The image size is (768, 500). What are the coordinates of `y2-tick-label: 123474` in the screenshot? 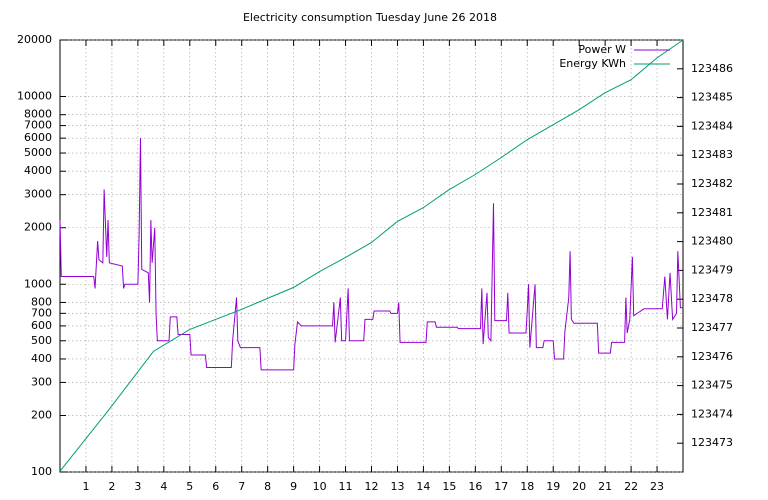 It's located at (712, 413).